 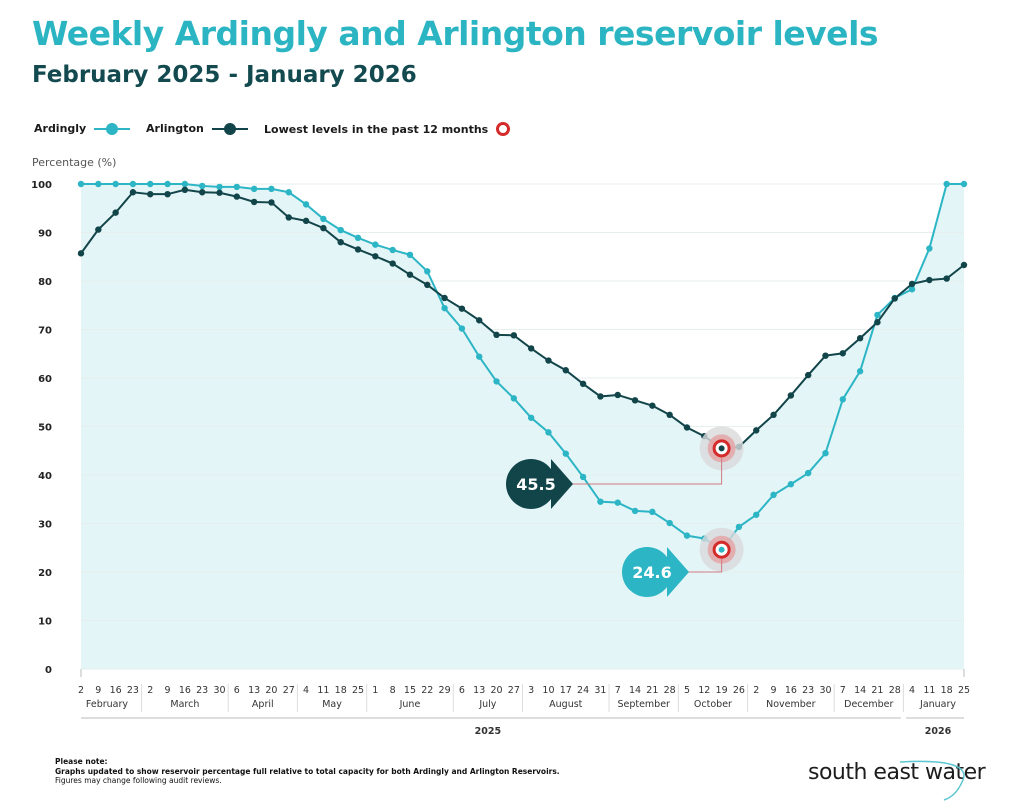 I want to click on x-tick-label: 5, so click(x=687, y=690).